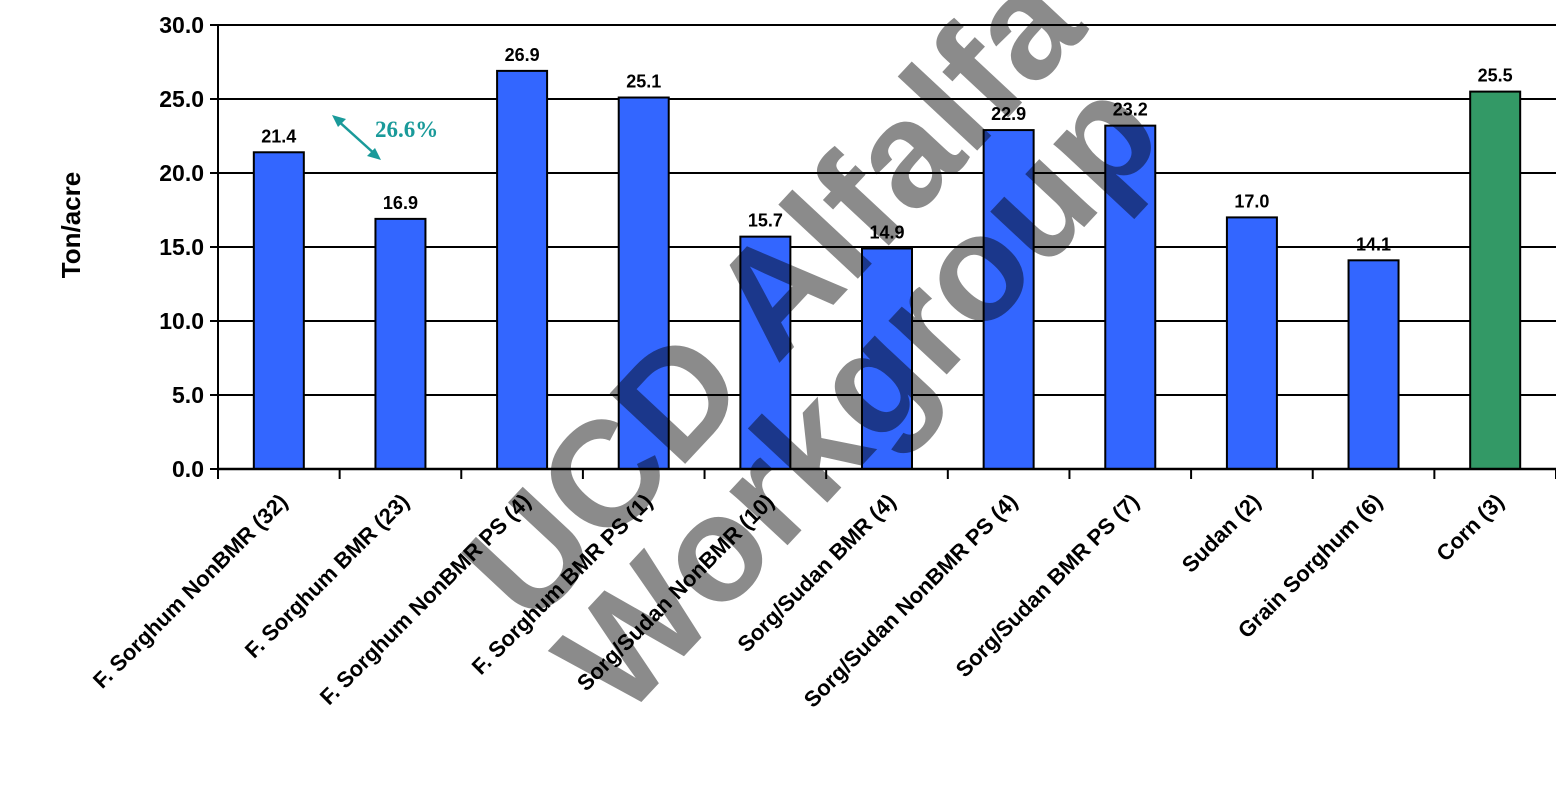 The width and height of the screenshot is (1556, 799). Describe the element at coordinates (181, 247) in the screenshot. I see `y-tick-label: 15.0` at that location.